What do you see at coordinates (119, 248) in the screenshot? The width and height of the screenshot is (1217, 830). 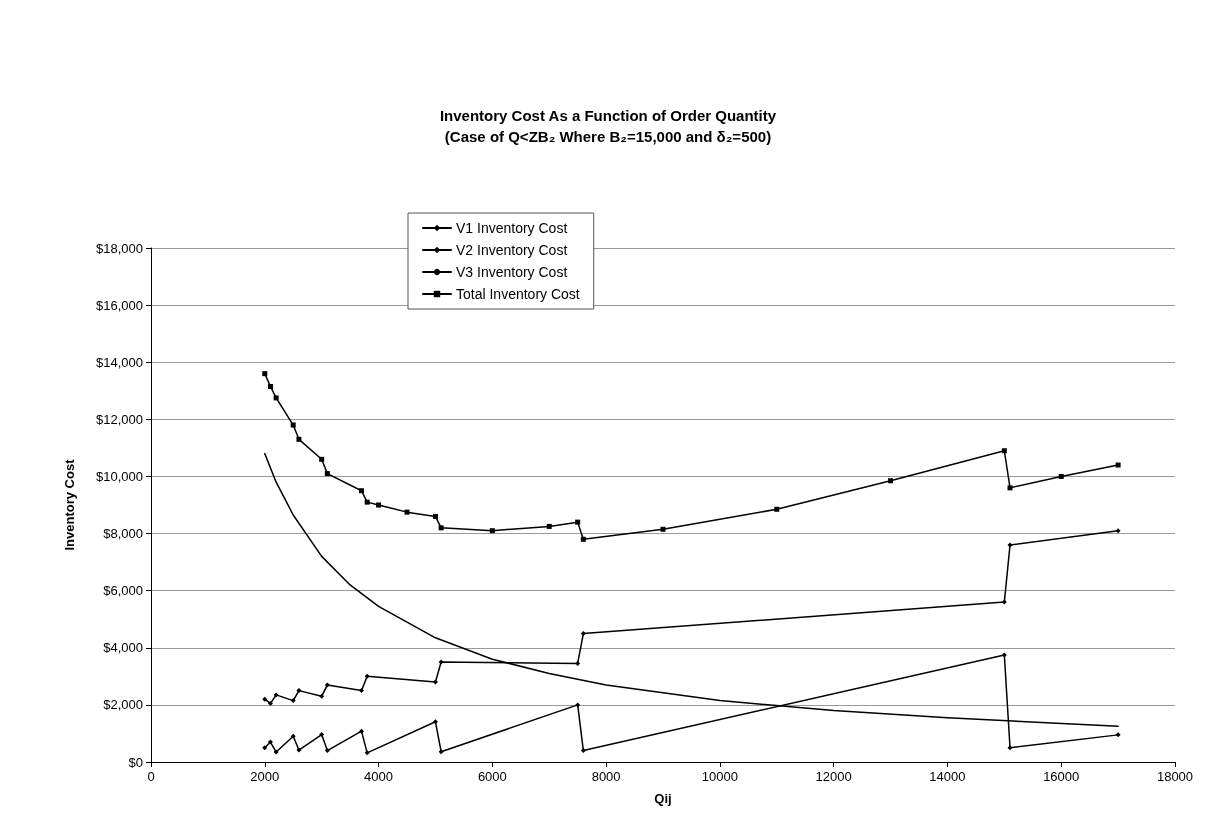 I see `y-tick-label: $18,000` at bounding box center [119, 248].